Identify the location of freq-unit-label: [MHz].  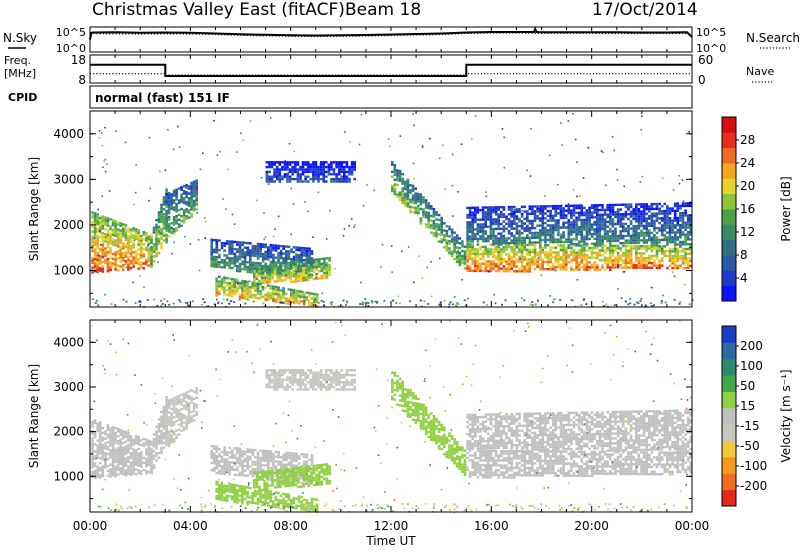
(20, 73).